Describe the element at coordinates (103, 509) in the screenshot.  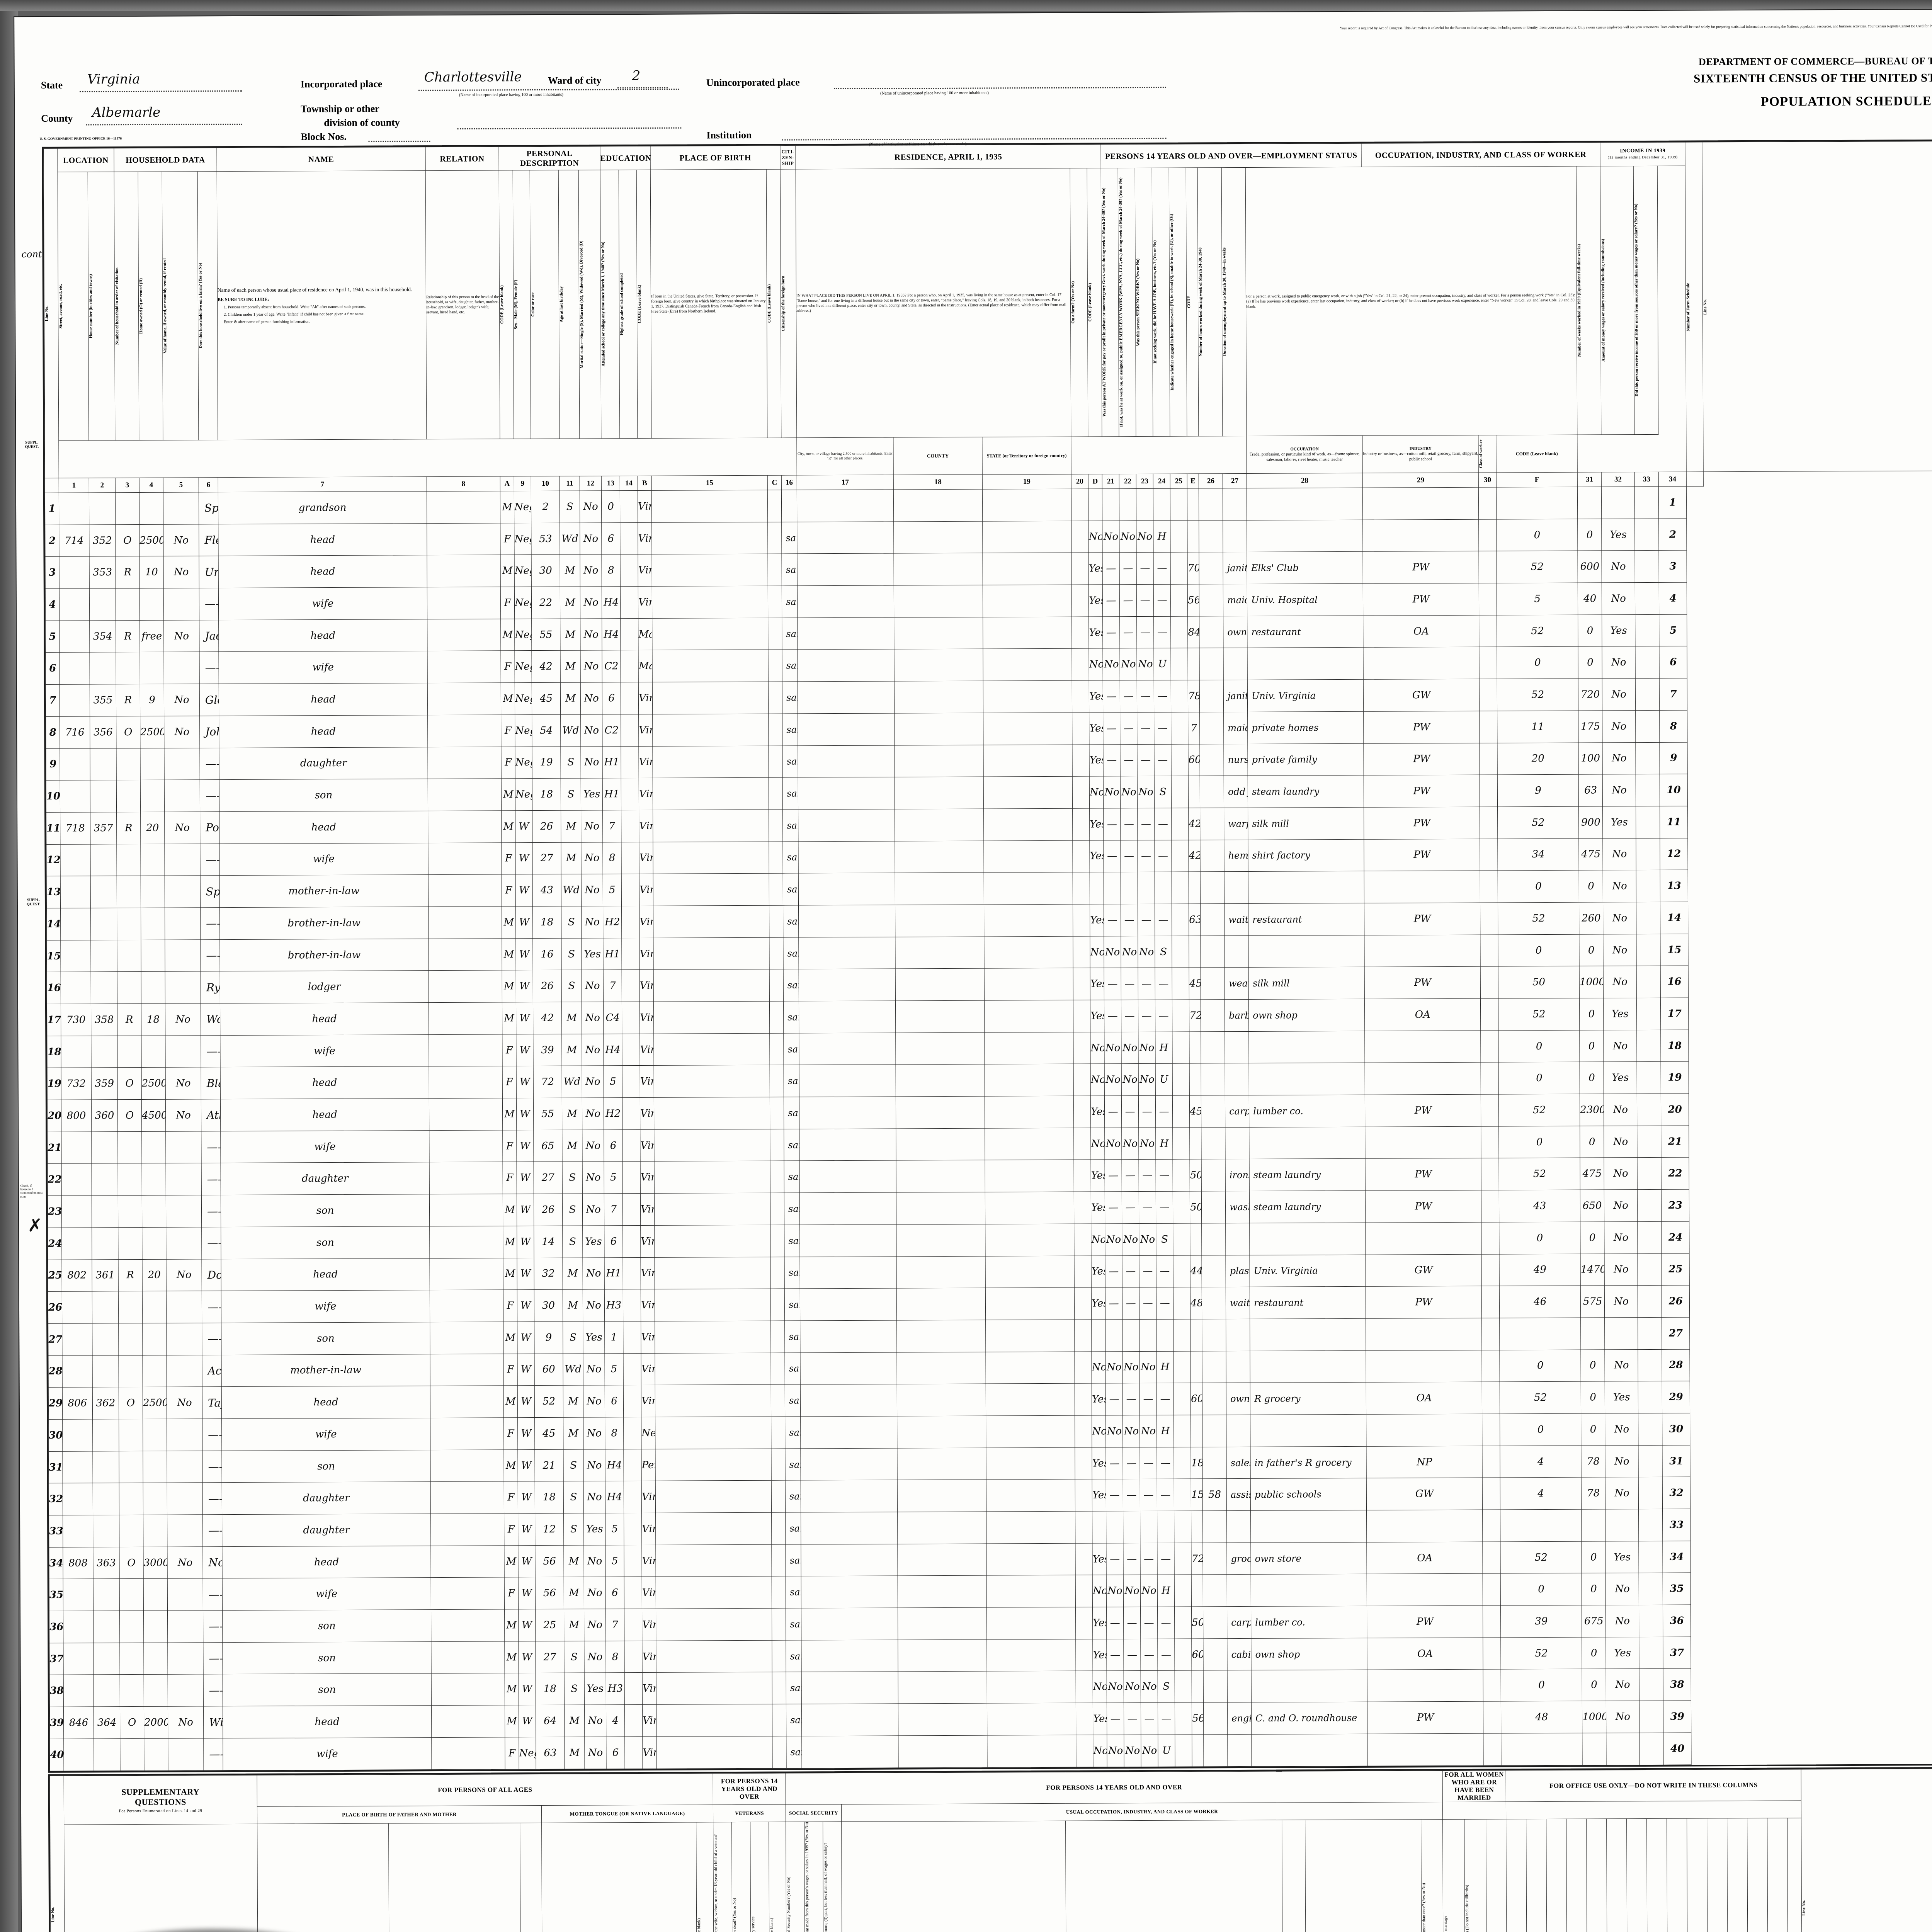
I see `cell-hh` at that location.